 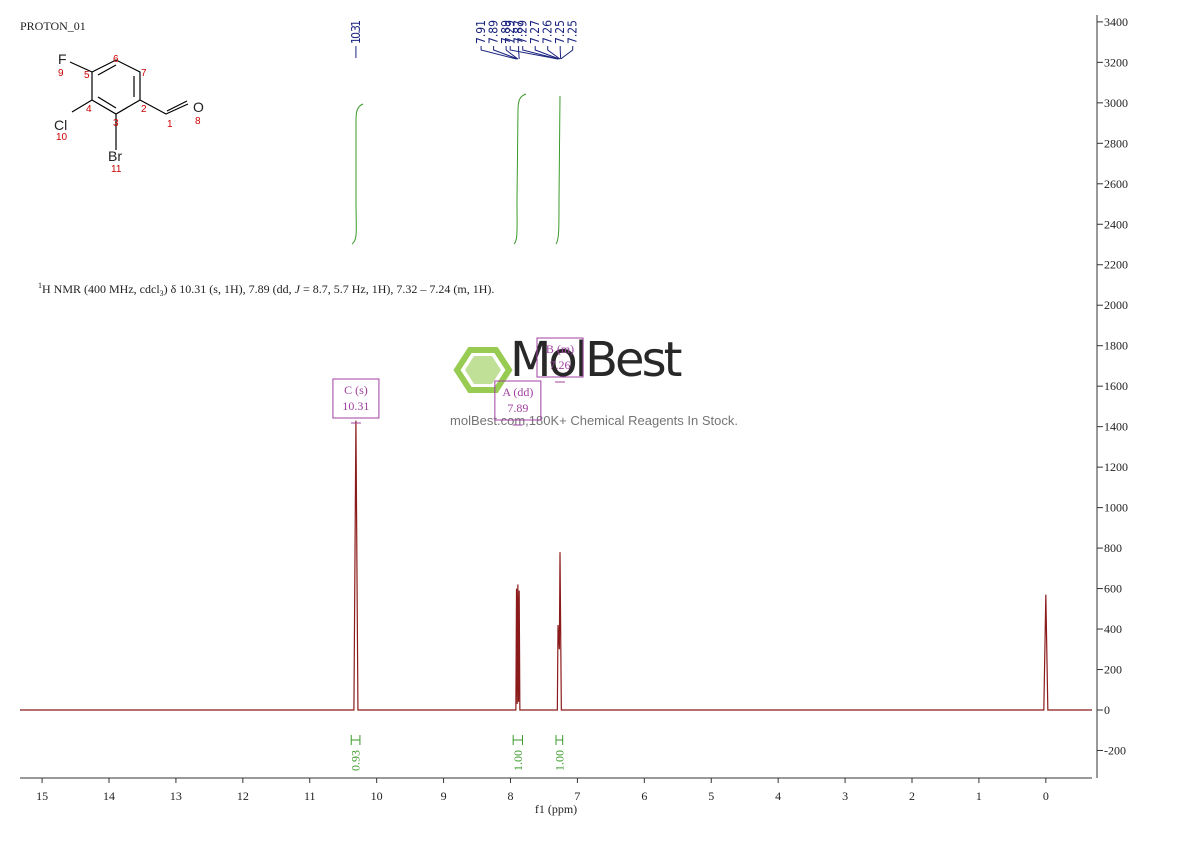 I want to click on peak-label: 10.31, so click(x=356, y=32).